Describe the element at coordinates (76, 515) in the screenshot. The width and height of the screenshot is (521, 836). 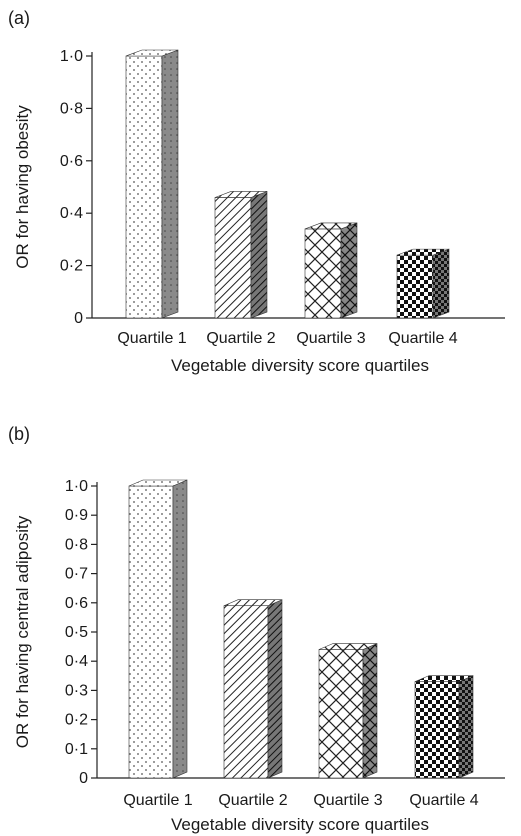
I see `y-tick-label: 0·9` at that location.